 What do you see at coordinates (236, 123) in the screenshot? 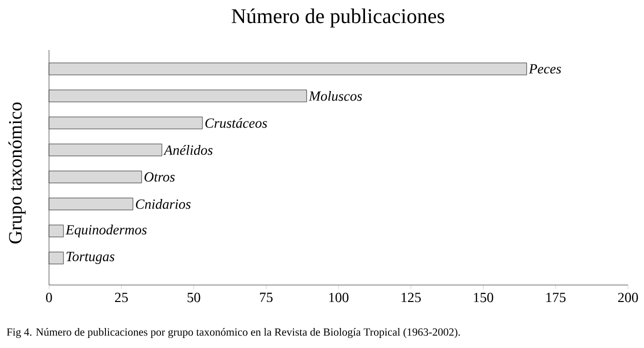
I see `y-tick-label: Crustáceos` at bounding box center [236, 123].